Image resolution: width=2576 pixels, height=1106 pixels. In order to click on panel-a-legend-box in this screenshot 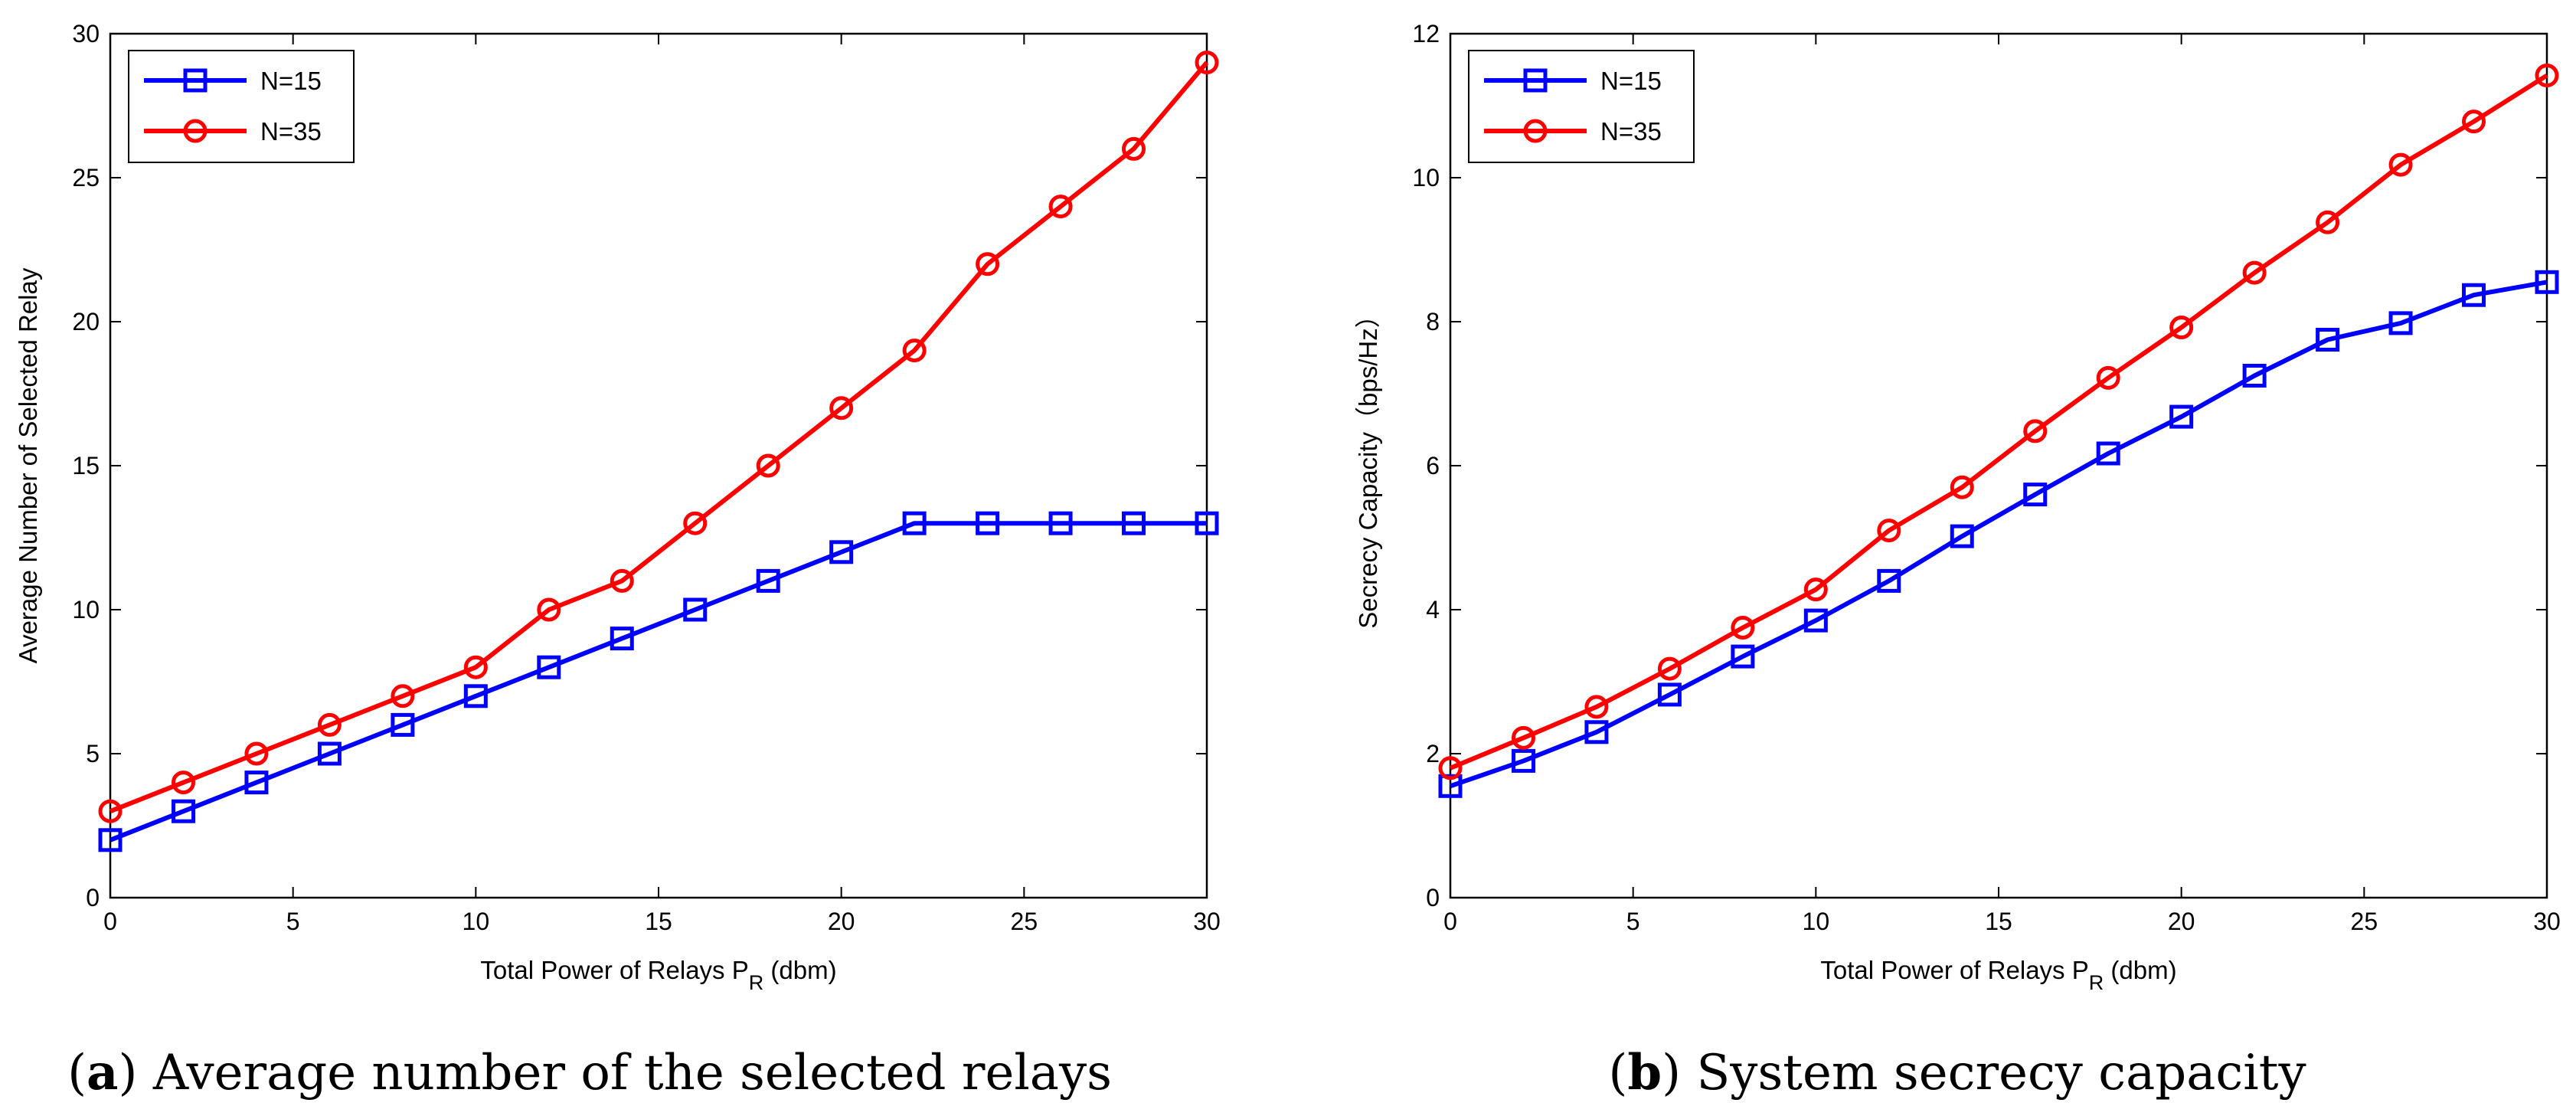, I will do `click(241, 106)`.